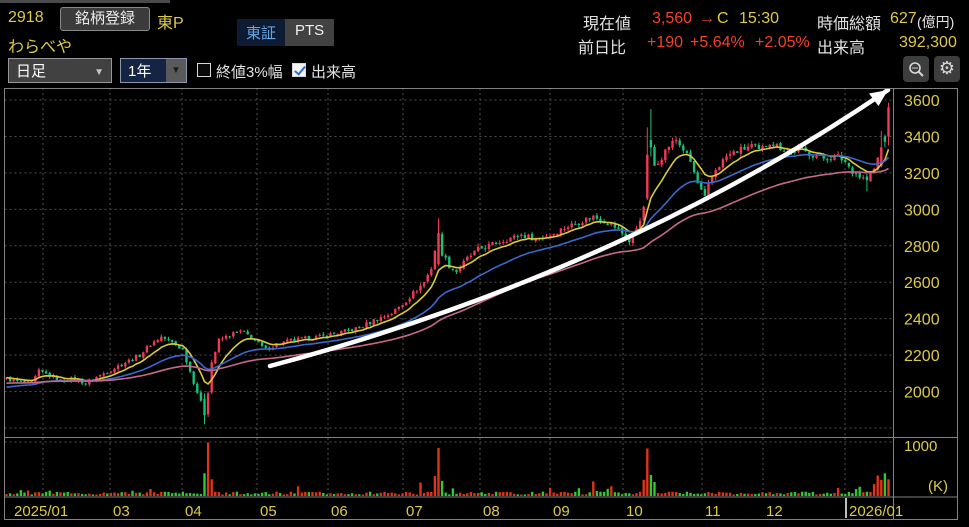 The width and height of the screenshot is (969, 527). Describe the element at coordinates (782, 42) in the screenshot. I see `change-percent-2: +2.05%` at that location.